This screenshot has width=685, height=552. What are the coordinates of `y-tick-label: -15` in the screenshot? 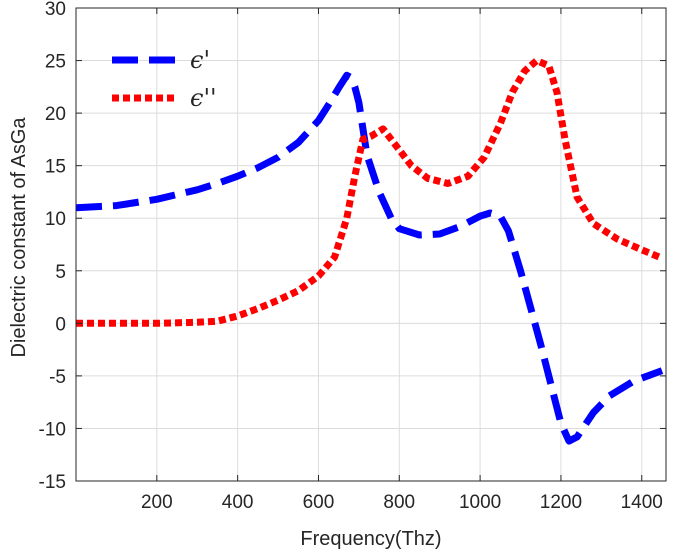 It's located at (52, 482).